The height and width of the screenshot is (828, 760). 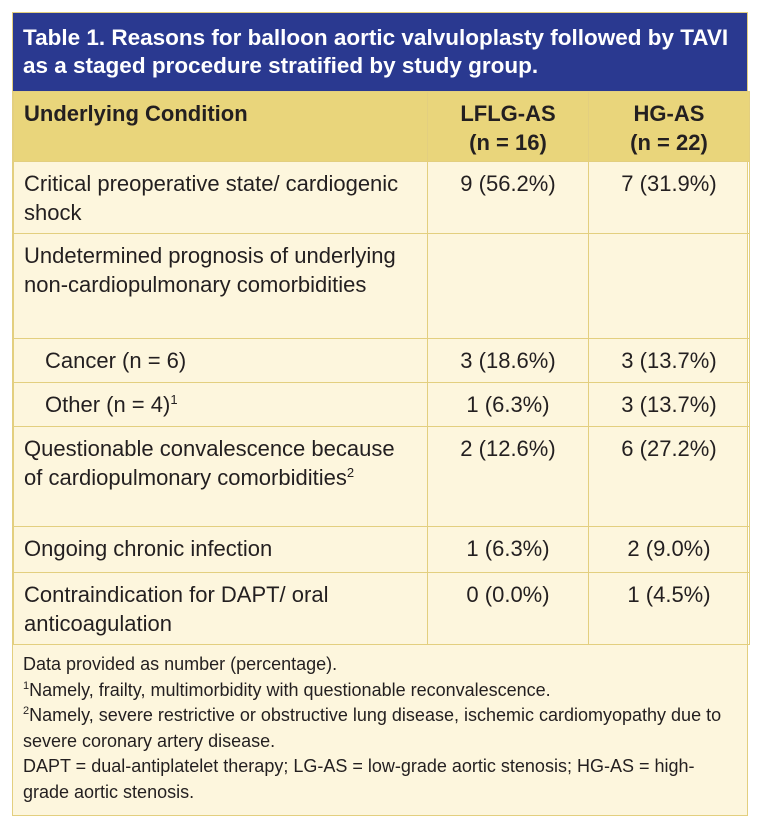 I want to click on value-text: 3 (18.6%), so click(x=508, y=360).